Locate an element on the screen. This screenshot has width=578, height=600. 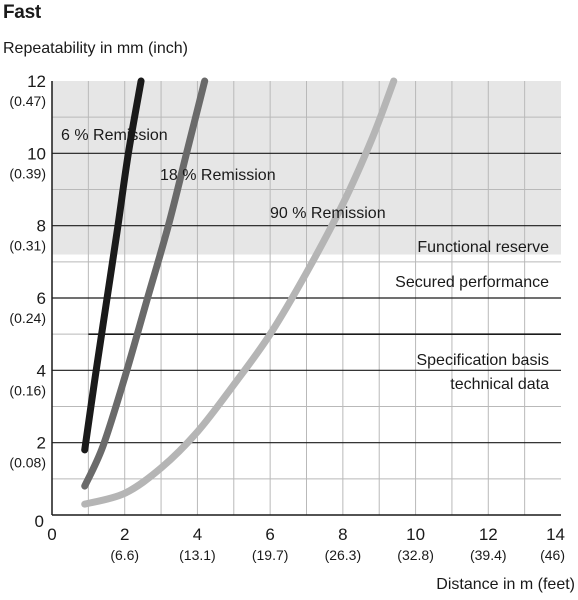
y-tick-label: 0 is located at coordinates (39, 521).